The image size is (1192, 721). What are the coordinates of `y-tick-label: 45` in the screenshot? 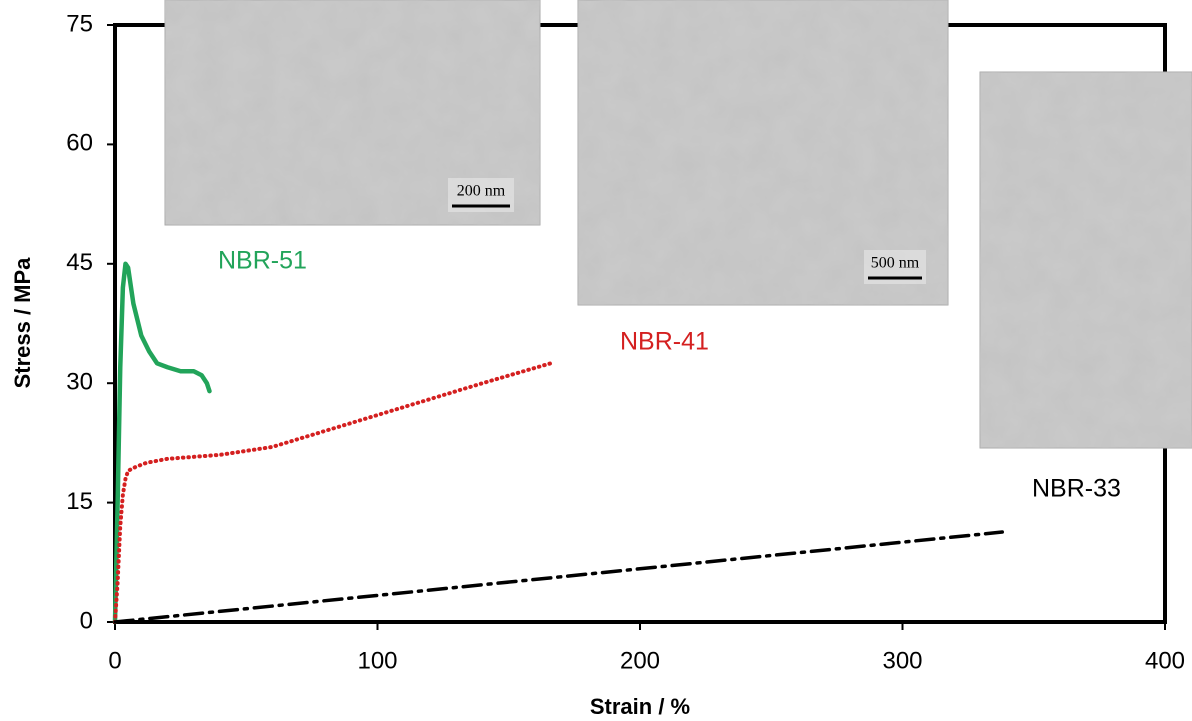 It's located at (79, 262).